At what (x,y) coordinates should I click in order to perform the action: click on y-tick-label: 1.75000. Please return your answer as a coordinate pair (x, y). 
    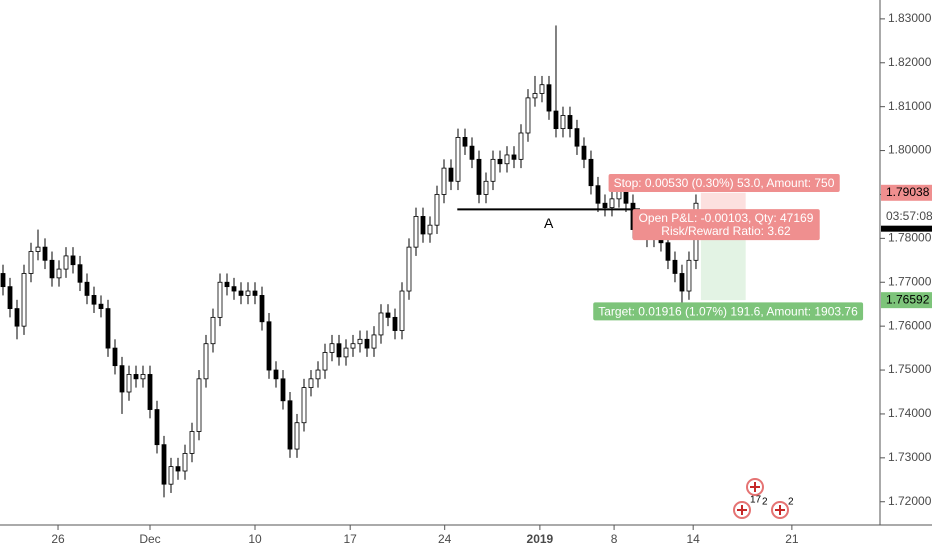
    Looking at the image, I should click on (910, 369).